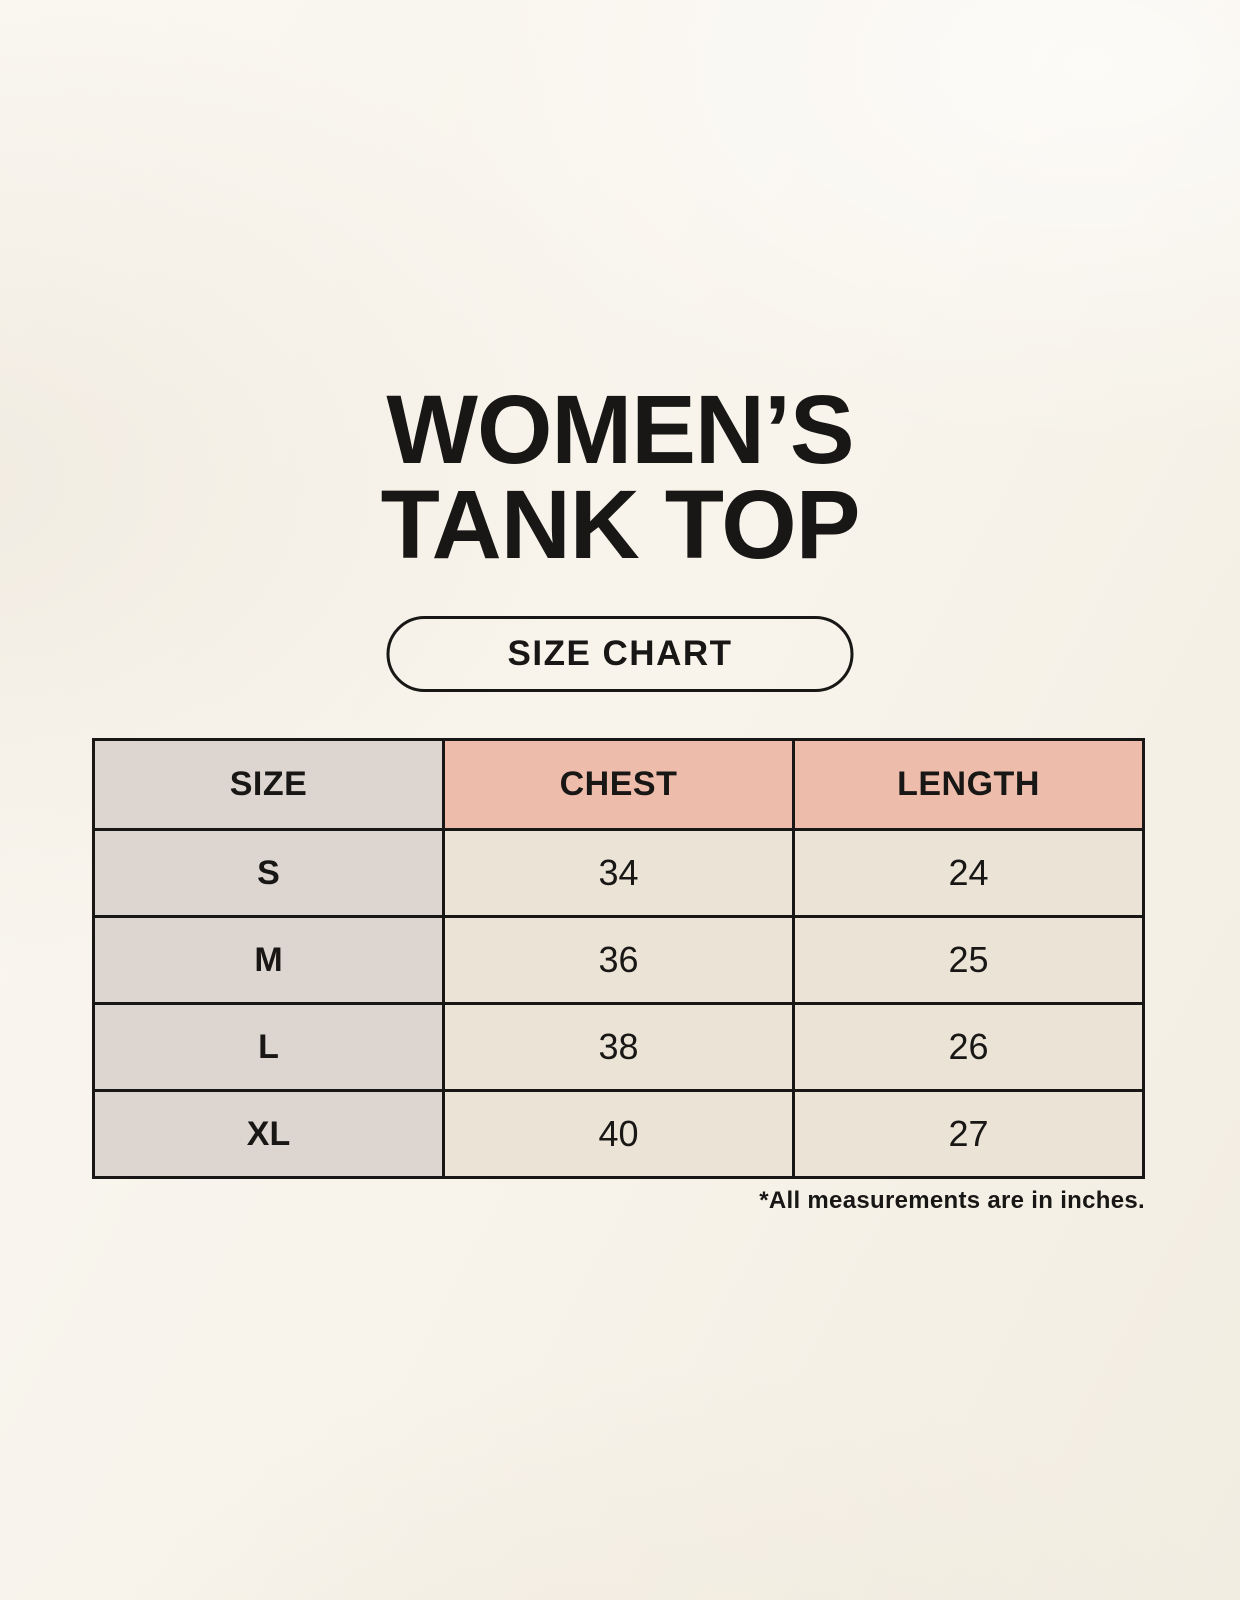 The image size is (1240, 1600). What do you see at coordinates (268, 784) in the screenshot?
I see `column-header-size: SIZE` at bounding box center [268, 784].